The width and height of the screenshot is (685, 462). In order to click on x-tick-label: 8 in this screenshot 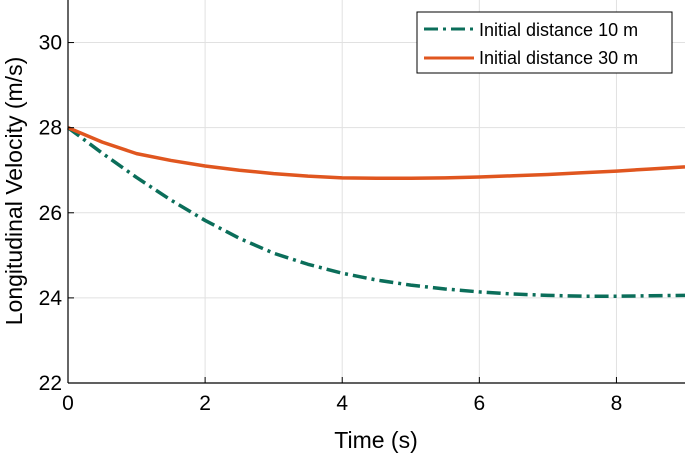, I will do `click(617, 403)`.